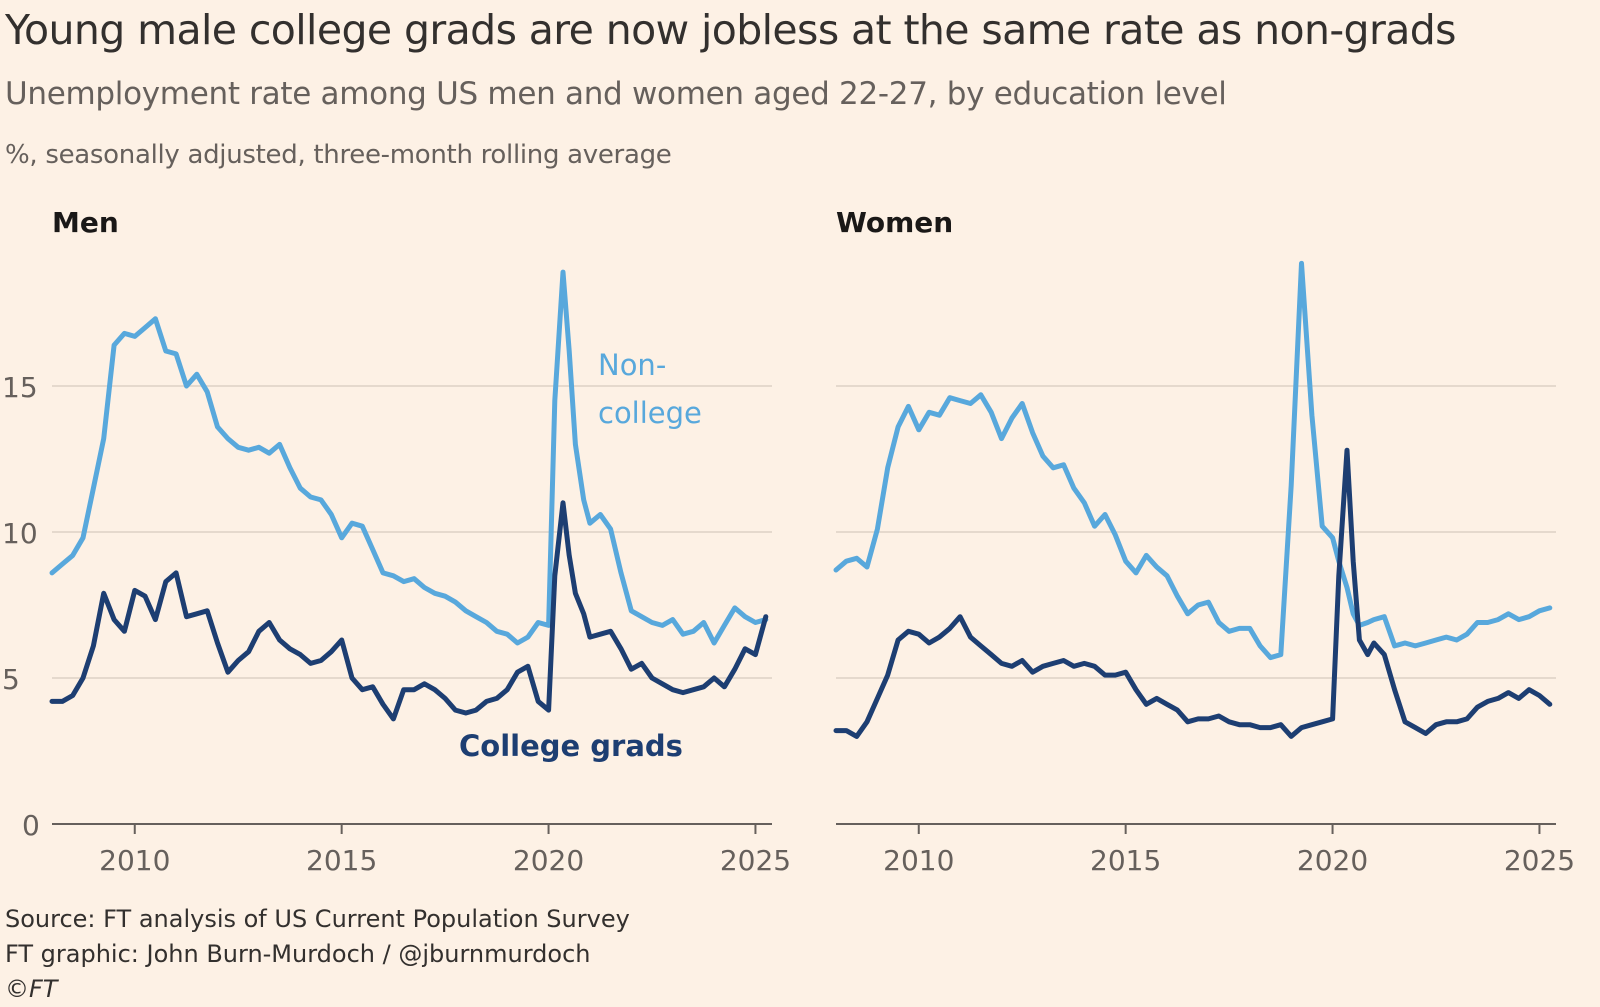  What do you see at coordinates (650, 413) in the screenshot?
I see `series-label-non-college: college` at bounding box center [650, 413].